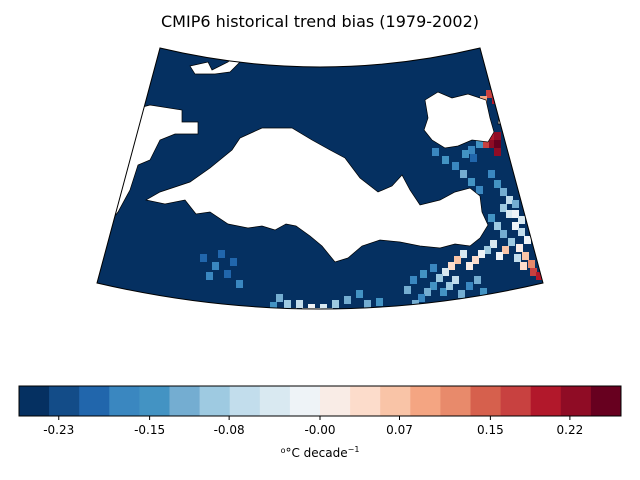 The height and width of the screenshot is (480, 640). What do you see at coordinates (320, 21) in the screenshot?
I see `map-title: CMIP6 historical trend bias (1979-2002)` at bounding box center [320, 21].